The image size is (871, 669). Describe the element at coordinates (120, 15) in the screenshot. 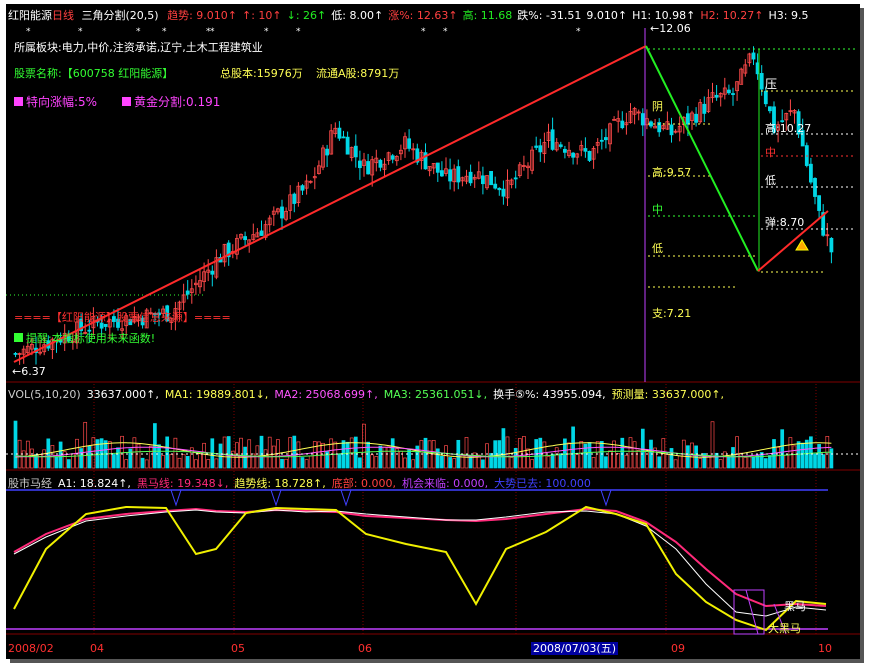

I see `indicator-name: 三角分割(20,5)` at that location.